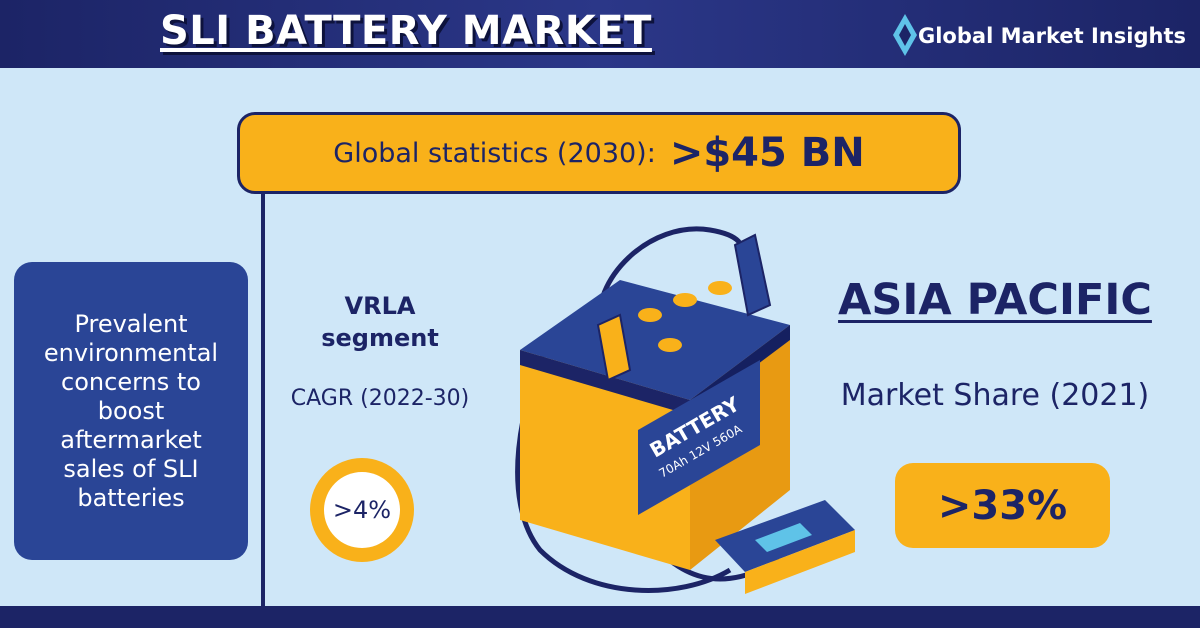 This screenshot has width=1200, height=628. I want to click on title: SLI BATTERY MARKET, so click(406, 31).